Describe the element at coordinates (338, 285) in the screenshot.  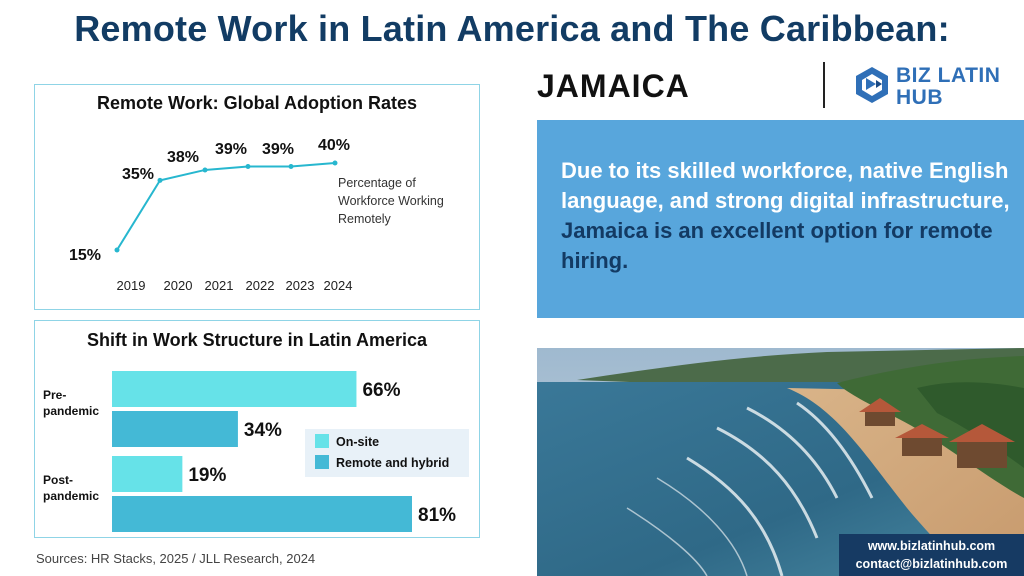
I see `x-tick-label: 2024` at that location.